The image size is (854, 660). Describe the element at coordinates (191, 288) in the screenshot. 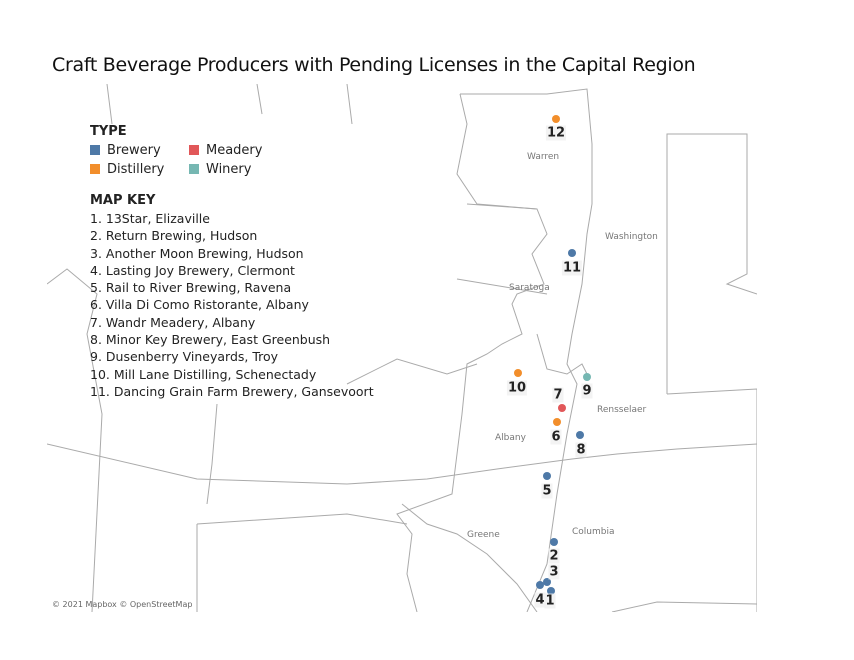

I see `map-key-item: 5. Rail to River Brewing, Ravena` at that location.